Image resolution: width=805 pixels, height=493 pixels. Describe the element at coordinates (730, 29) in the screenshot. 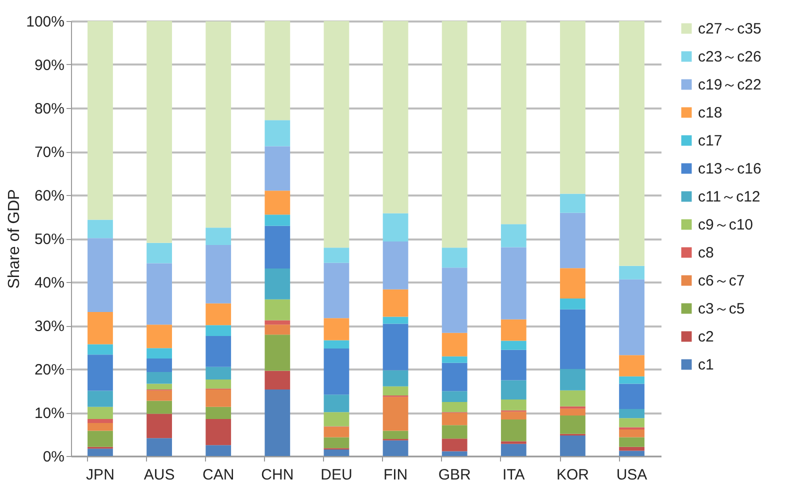

I see `legend-label: c27～c35` at that location.